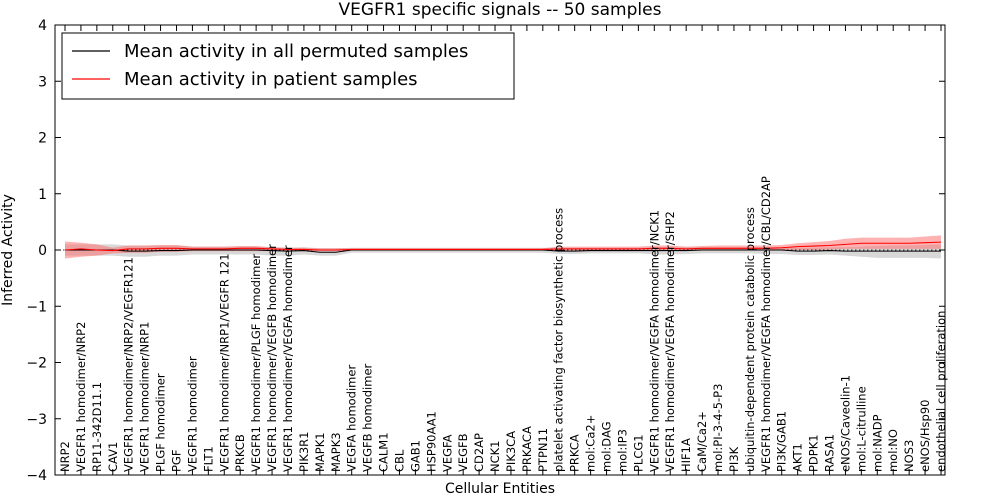 The height and width of the screenshot is (500, 1000). Describe the element at coordinates (702, 441) in the screenshot. I see `x-tick-label: CaM/Ca2+` at that location.